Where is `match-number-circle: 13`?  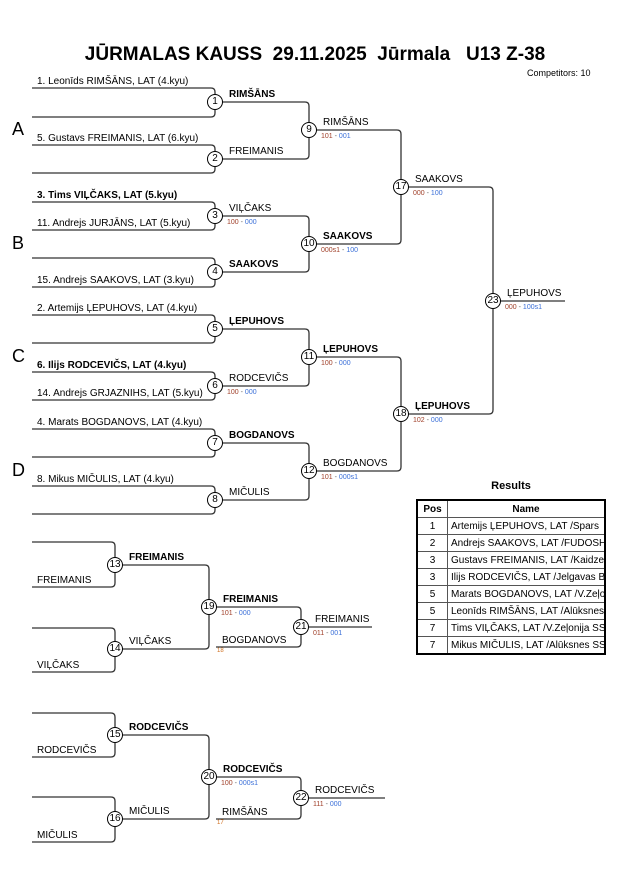
match-number-circle: 13 is located at coordinates (115, 565).